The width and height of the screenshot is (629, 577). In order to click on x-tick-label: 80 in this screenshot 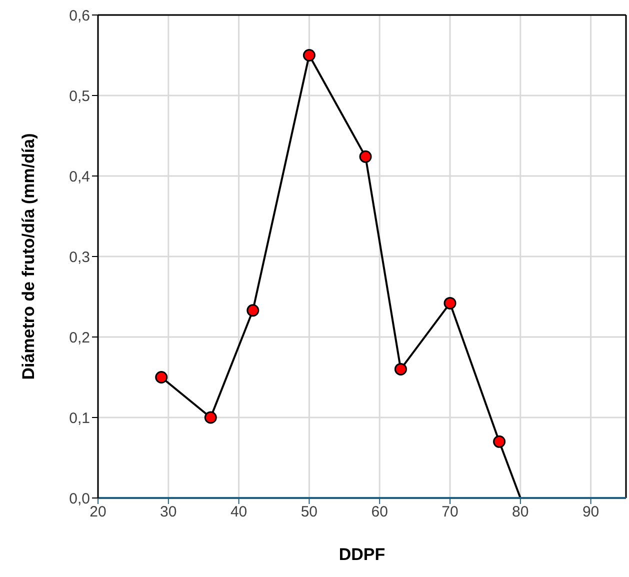, I will do `click(520, 512)`.